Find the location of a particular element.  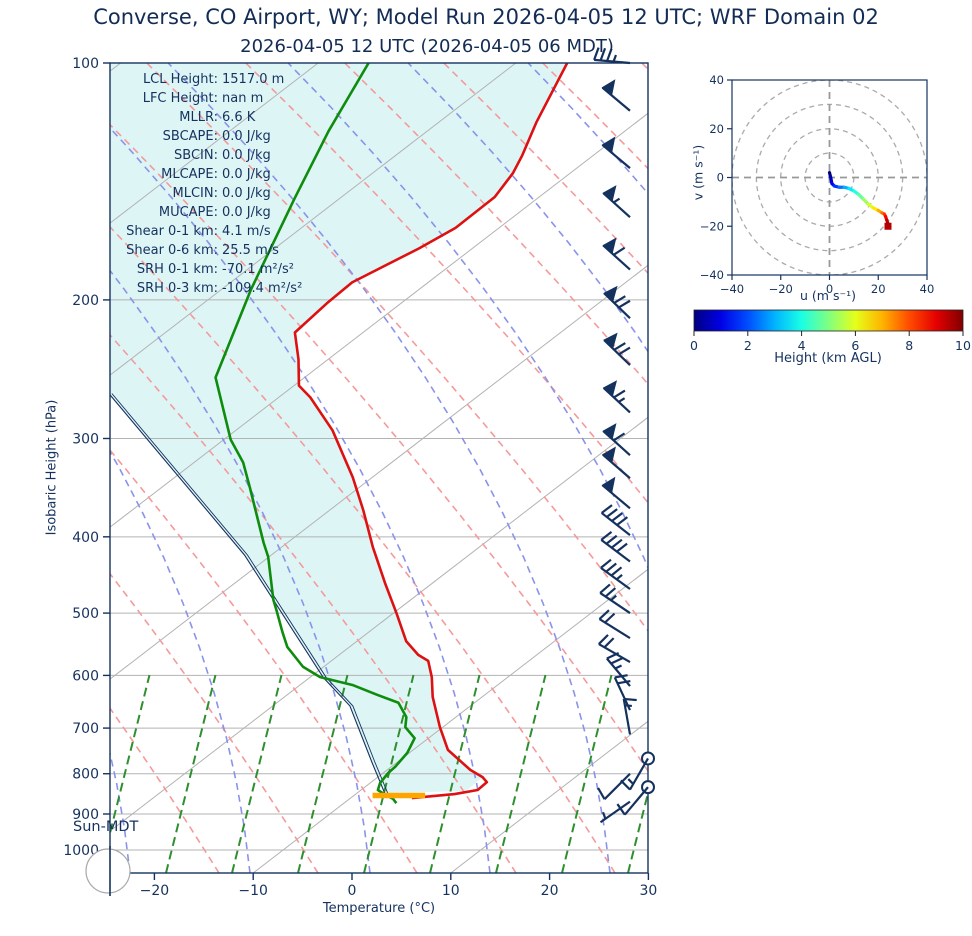

sounding-index-row: SBCAPE: 0.0 J/kg is located at coordinates (193, 136).